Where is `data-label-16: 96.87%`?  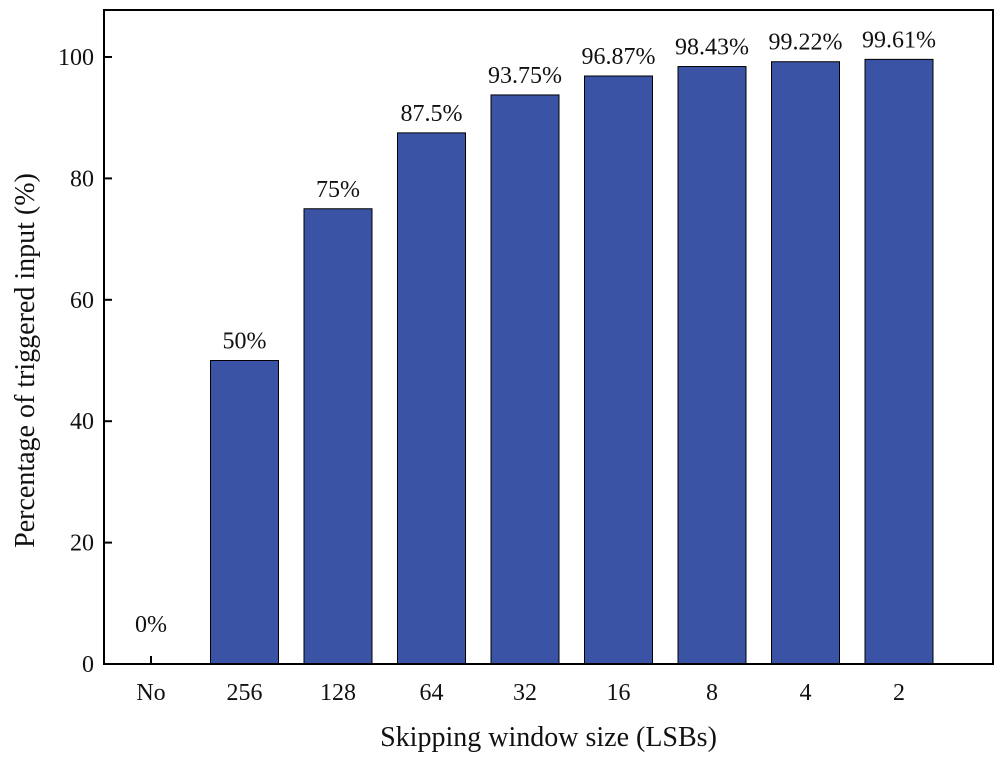
data-label-16: 96.87% is located at coordinates (619, 57).